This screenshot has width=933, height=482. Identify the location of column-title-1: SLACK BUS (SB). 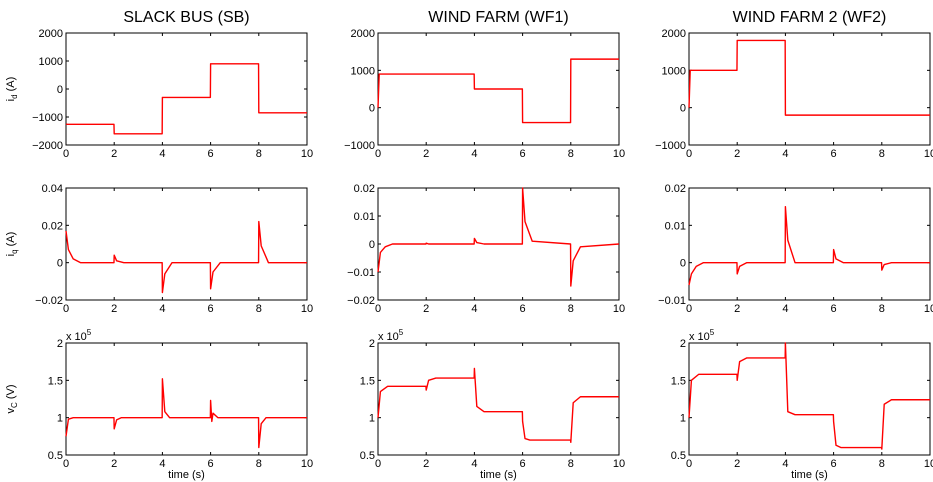
(186, 17).